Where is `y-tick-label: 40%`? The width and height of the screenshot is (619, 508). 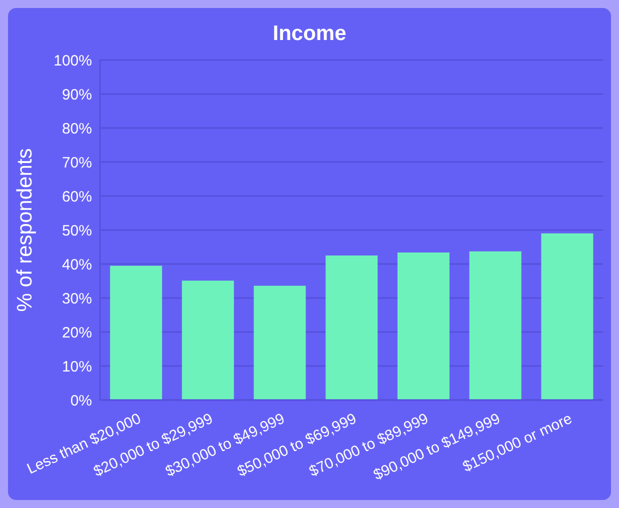
y-tick-label: 40% is located at coordinates (77, 265).